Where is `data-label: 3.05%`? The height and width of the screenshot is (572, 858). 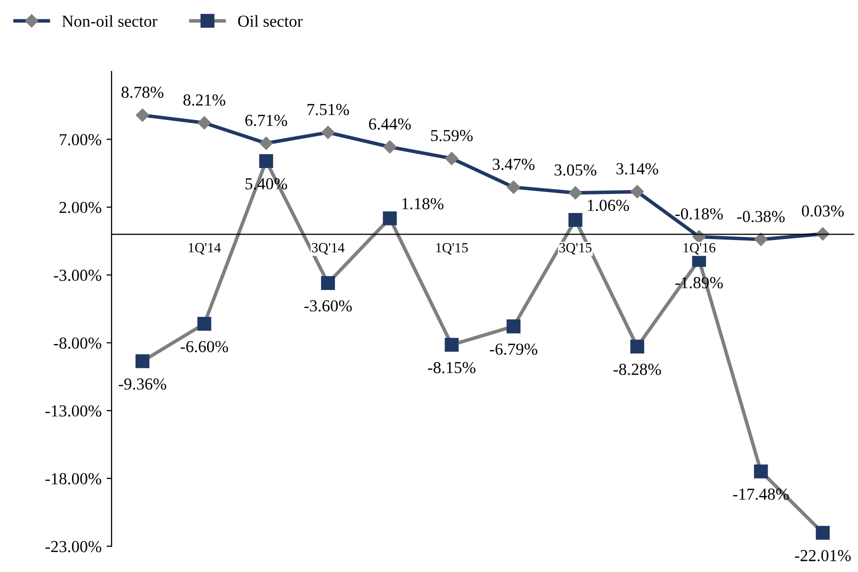 data-label: 3.05% is located at coordinates (575, 170).